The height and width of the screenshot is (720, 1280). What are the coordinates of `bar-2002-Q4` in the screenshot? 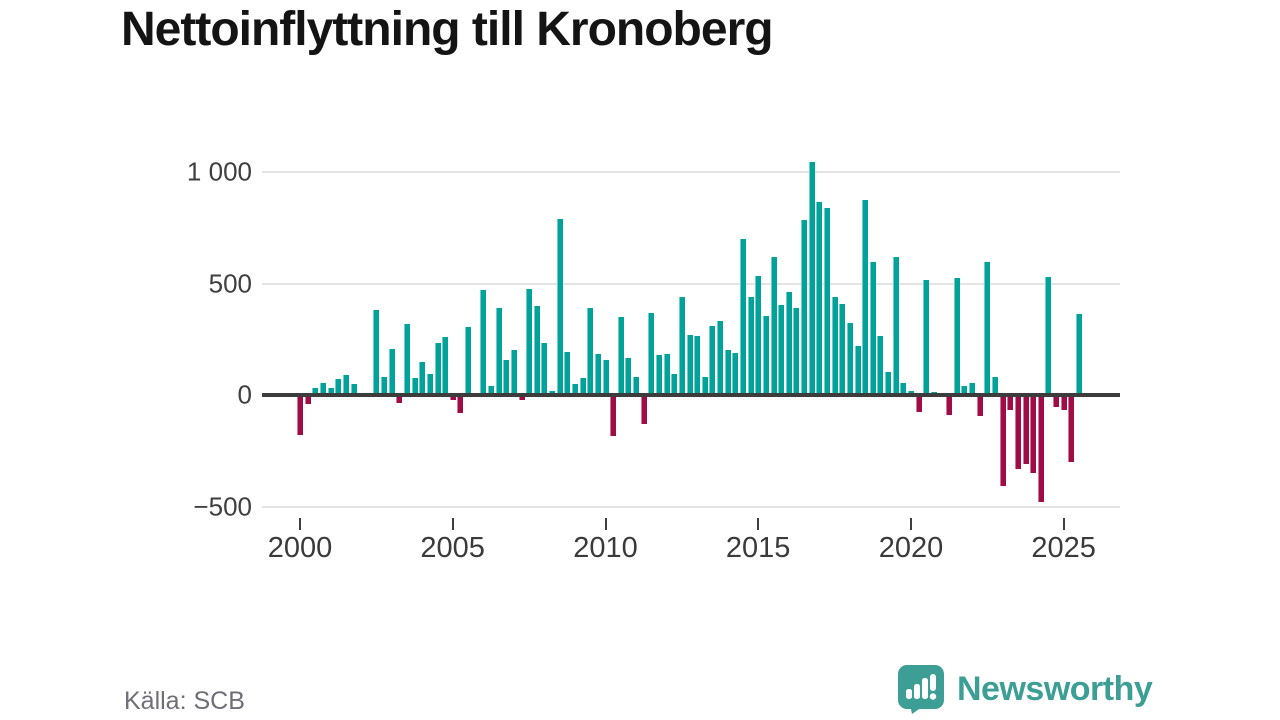 It's located at (384, 386).